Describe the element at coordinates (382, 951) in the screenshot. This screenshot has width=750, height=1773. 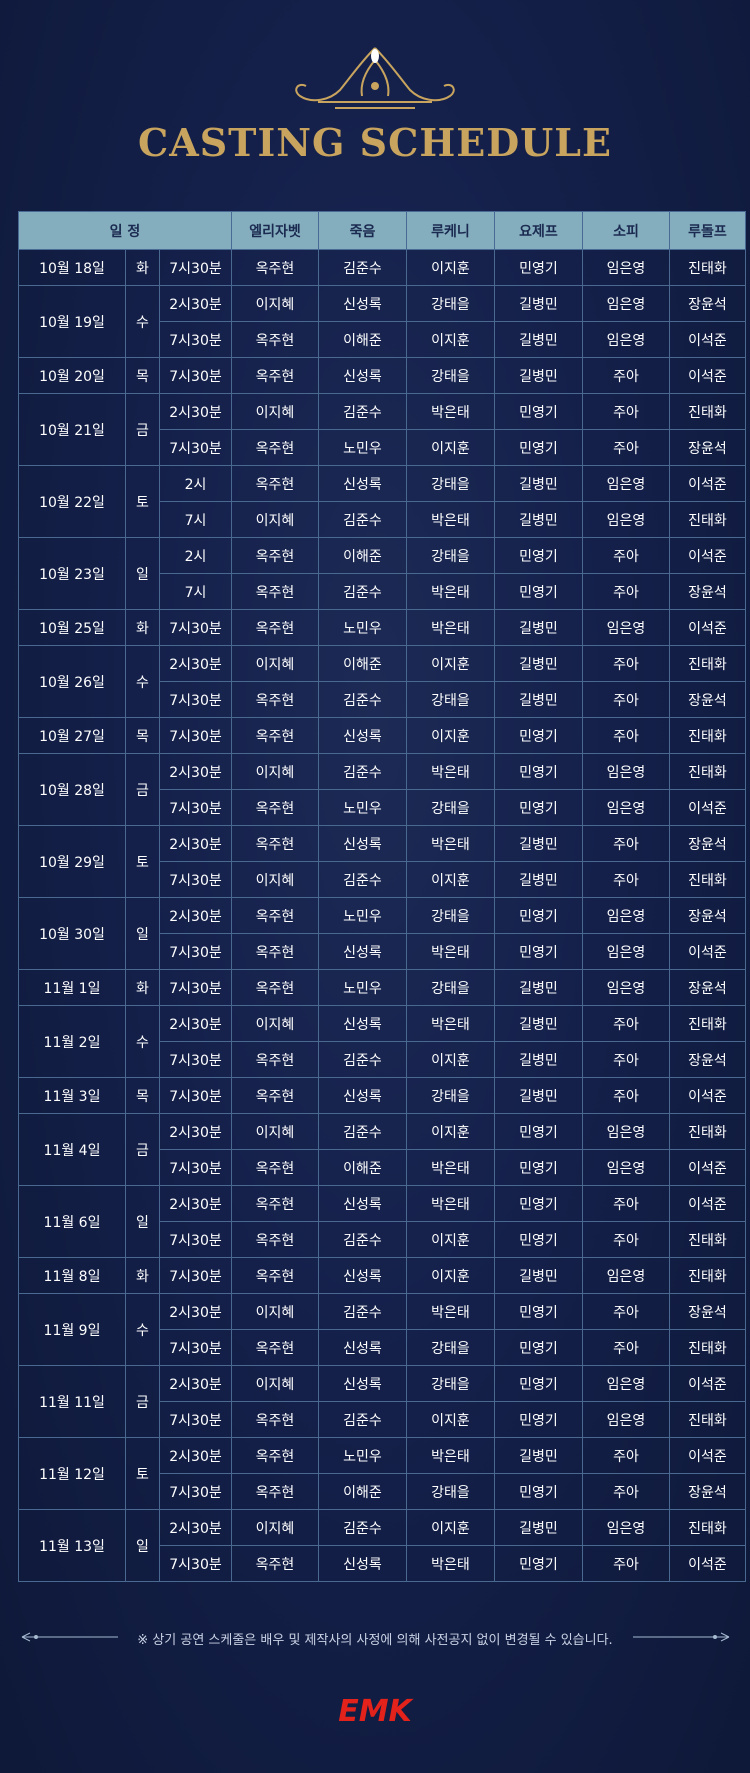
I see `table-row: 7시30분 옥주현 신성록 박은태 민영기 임은영 이석준` at that location.